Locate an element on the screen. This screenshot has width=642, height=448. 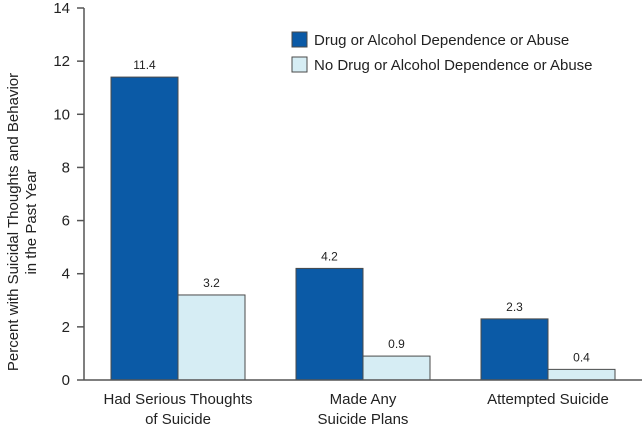
data-label: 2.3 is located at coordinates (514, 307).